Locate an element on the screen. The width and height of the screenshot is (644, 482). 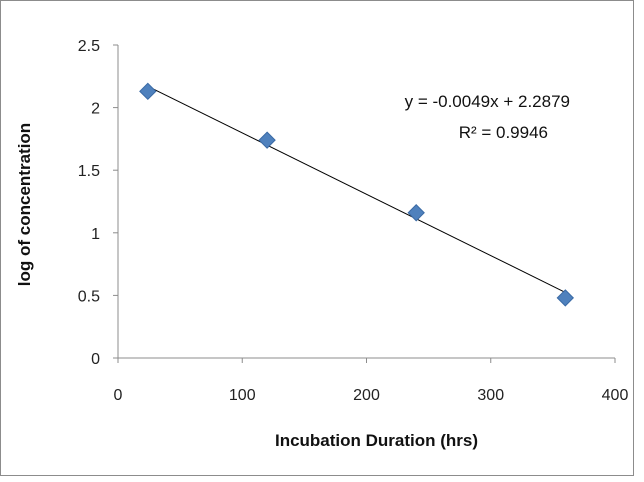
x-axis-title: Incubation Duration (hrs) is located at coordinates (376, 440).